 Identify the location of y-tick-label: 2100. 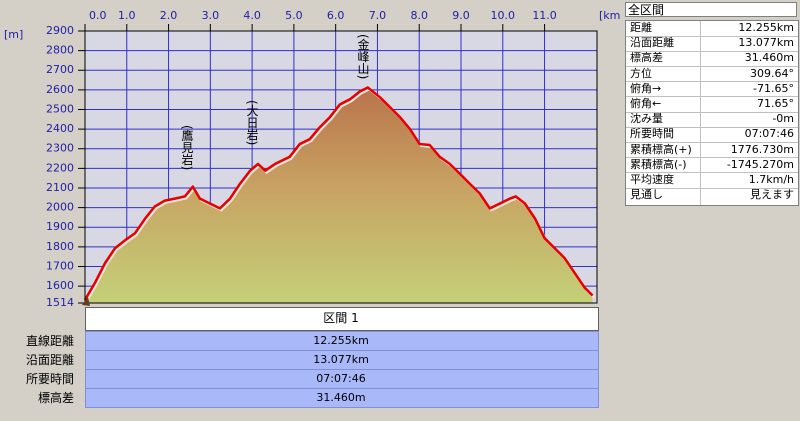
(60, 187).